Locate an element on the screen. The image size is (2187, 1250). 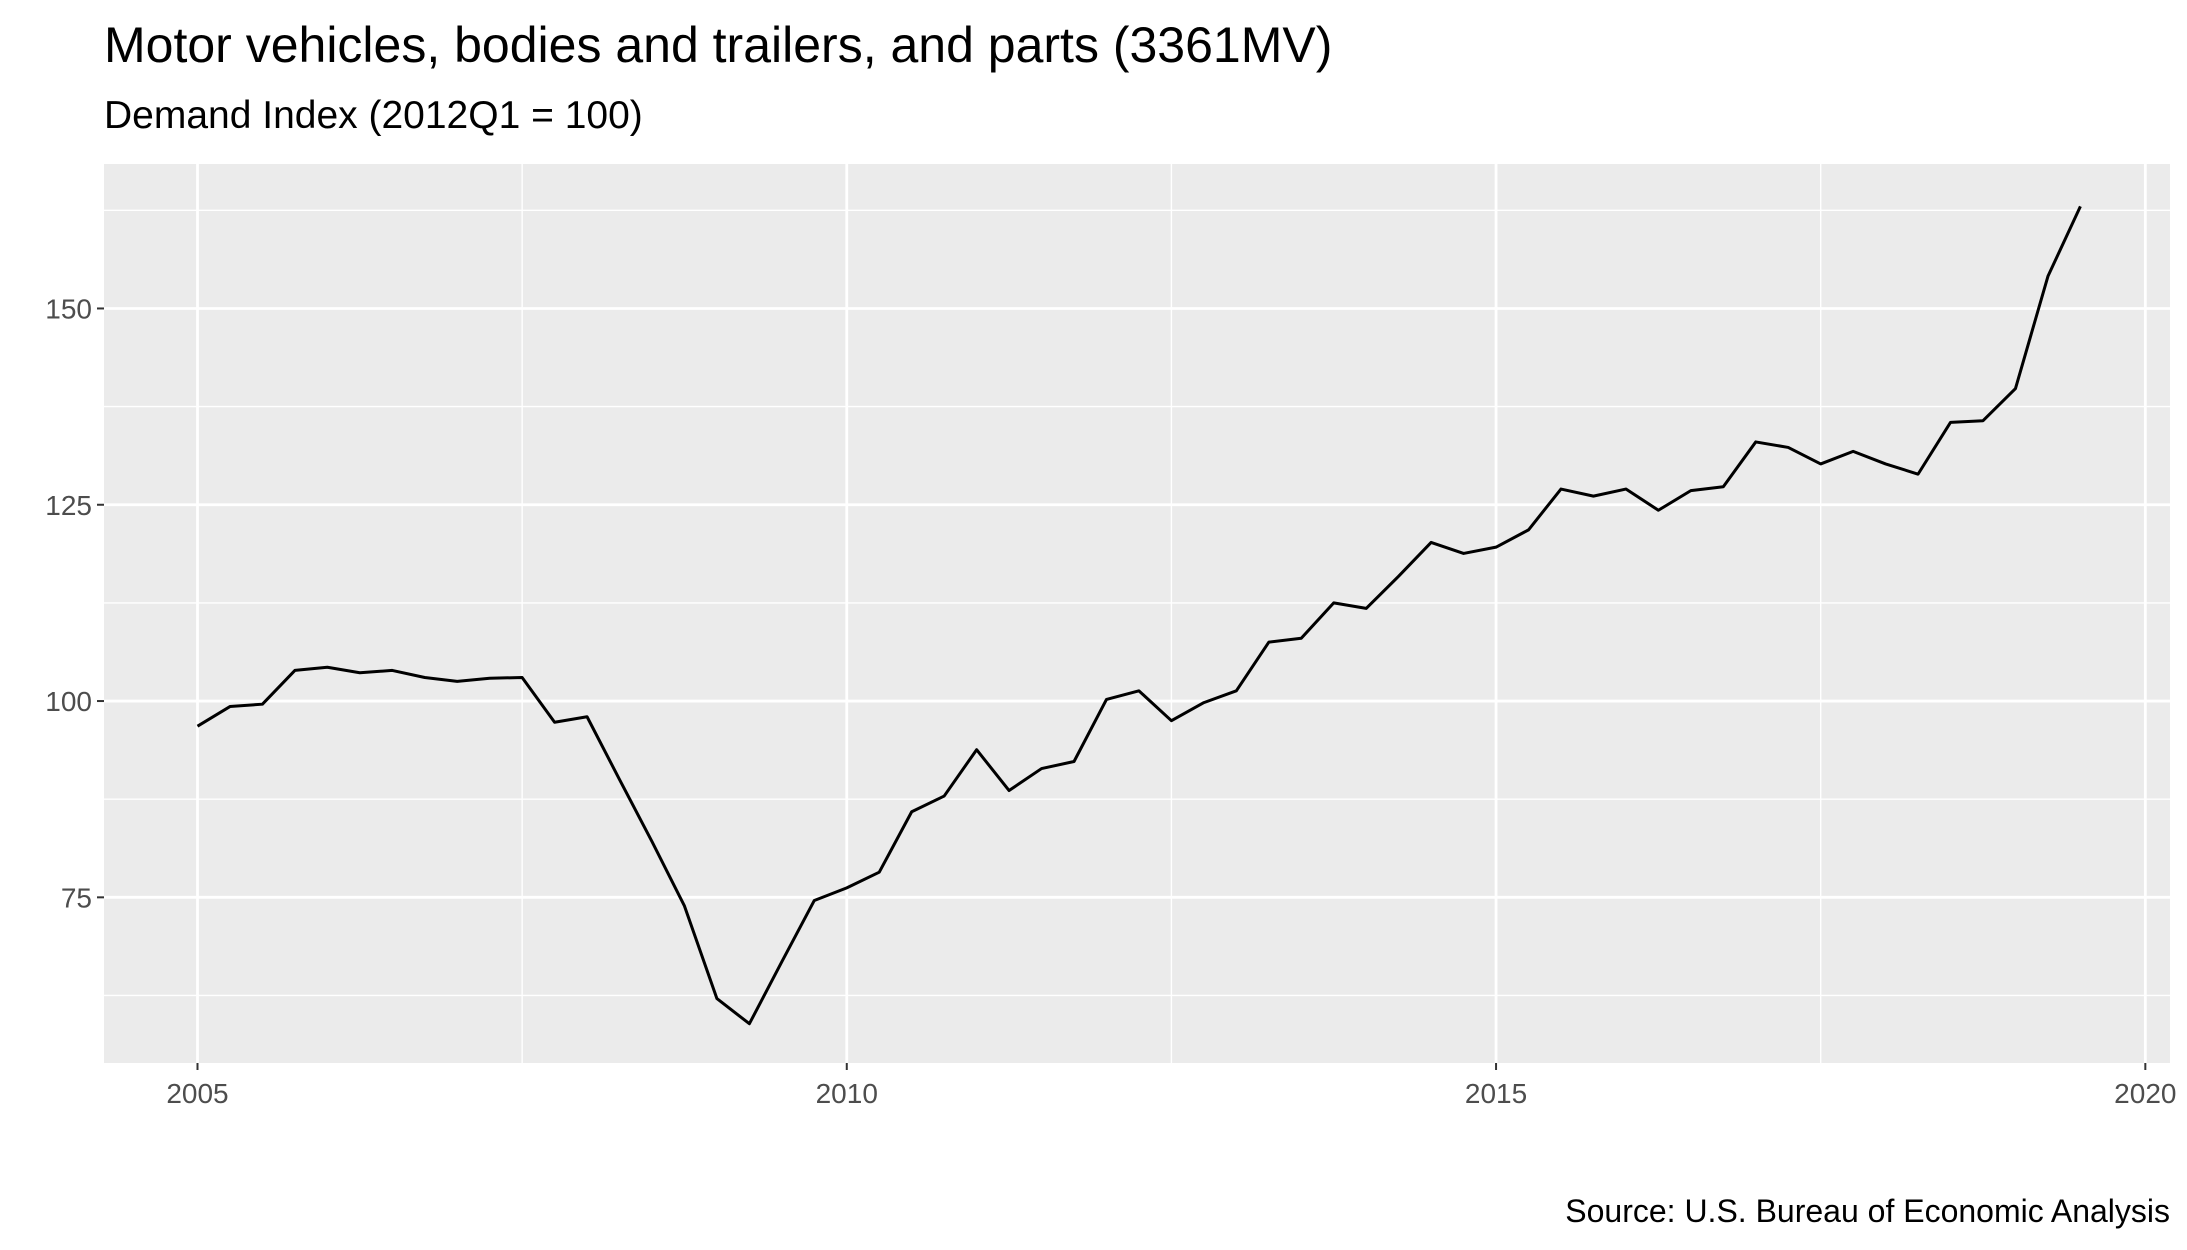
source-caption: Source: U.S. Bureau of Economic Analysis is located at coordinates (1867, 1211).